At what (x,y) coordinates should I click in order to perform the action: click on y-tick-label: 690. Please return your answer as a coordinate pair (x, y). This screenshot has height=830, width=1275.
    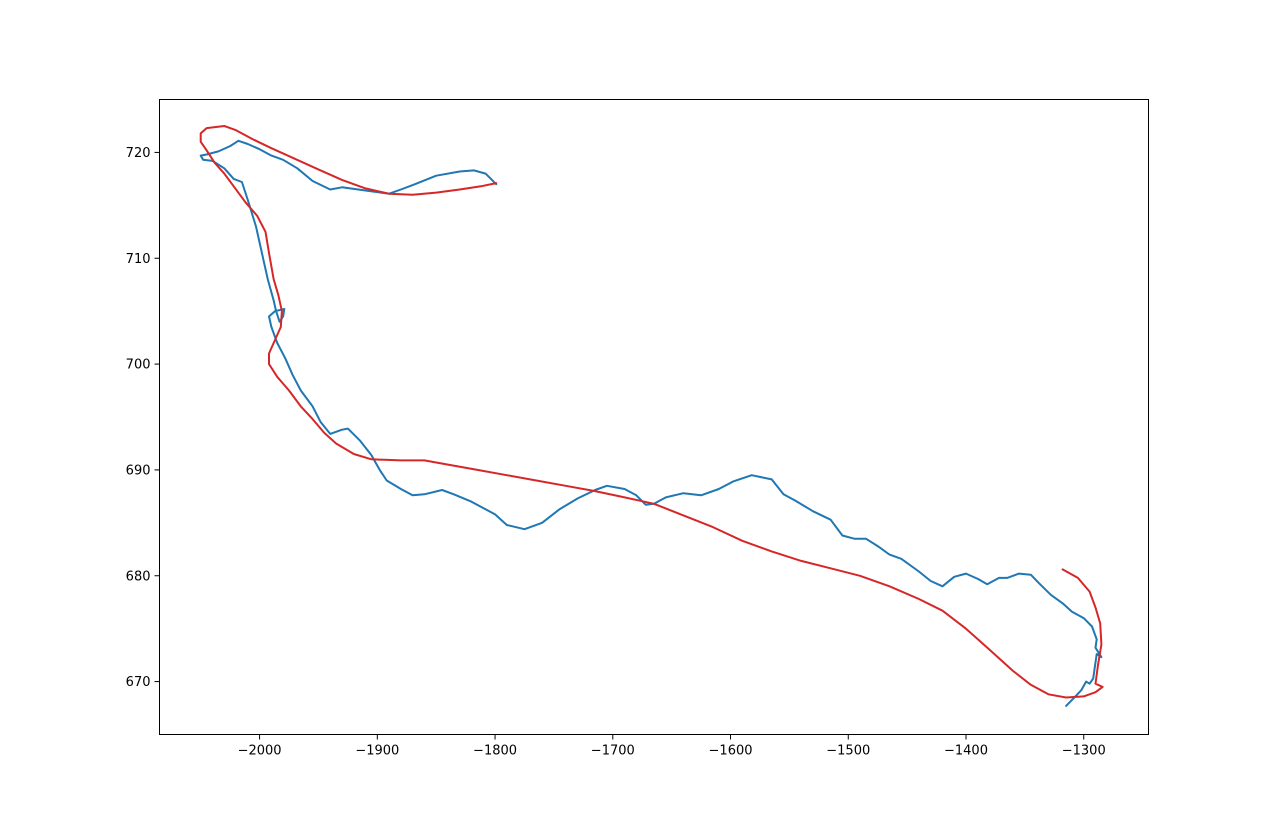
    Looking at the image, I should click on (138, 470).